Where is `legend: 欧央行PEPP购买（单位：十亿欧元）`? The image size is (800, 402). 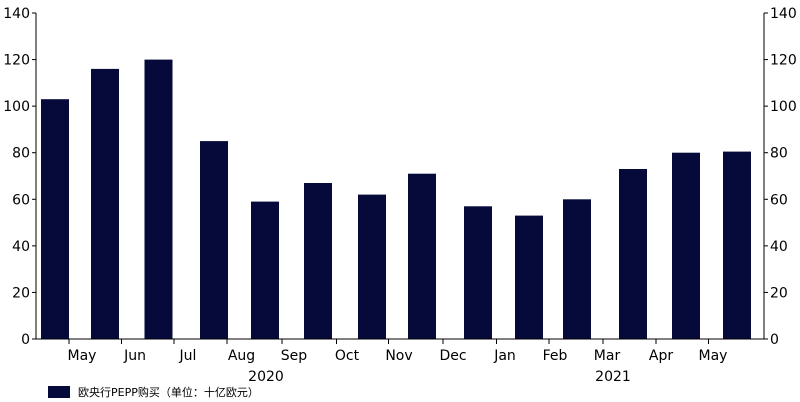
legend: 欧央行PEPP购买（单位：十亿欧元） is located at coordinates (153, 392).